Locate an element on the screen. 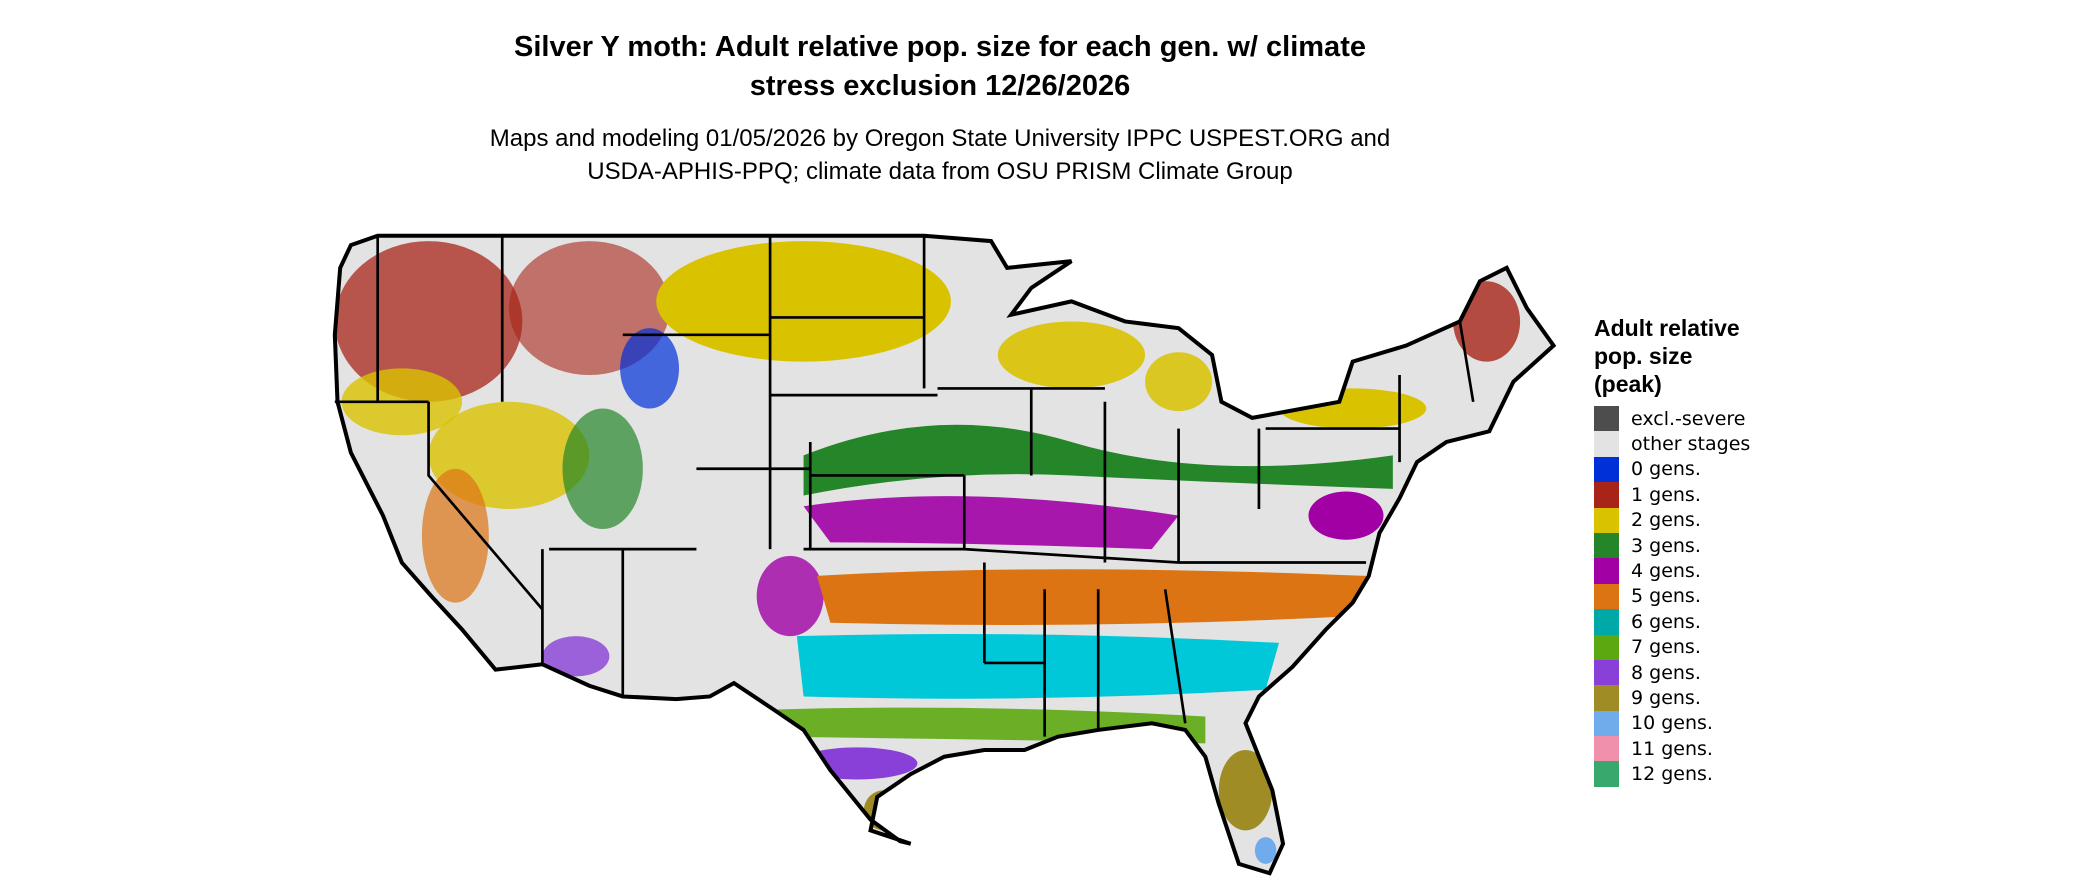  band-1-gens-northwest is located at coordinates (428, 321).